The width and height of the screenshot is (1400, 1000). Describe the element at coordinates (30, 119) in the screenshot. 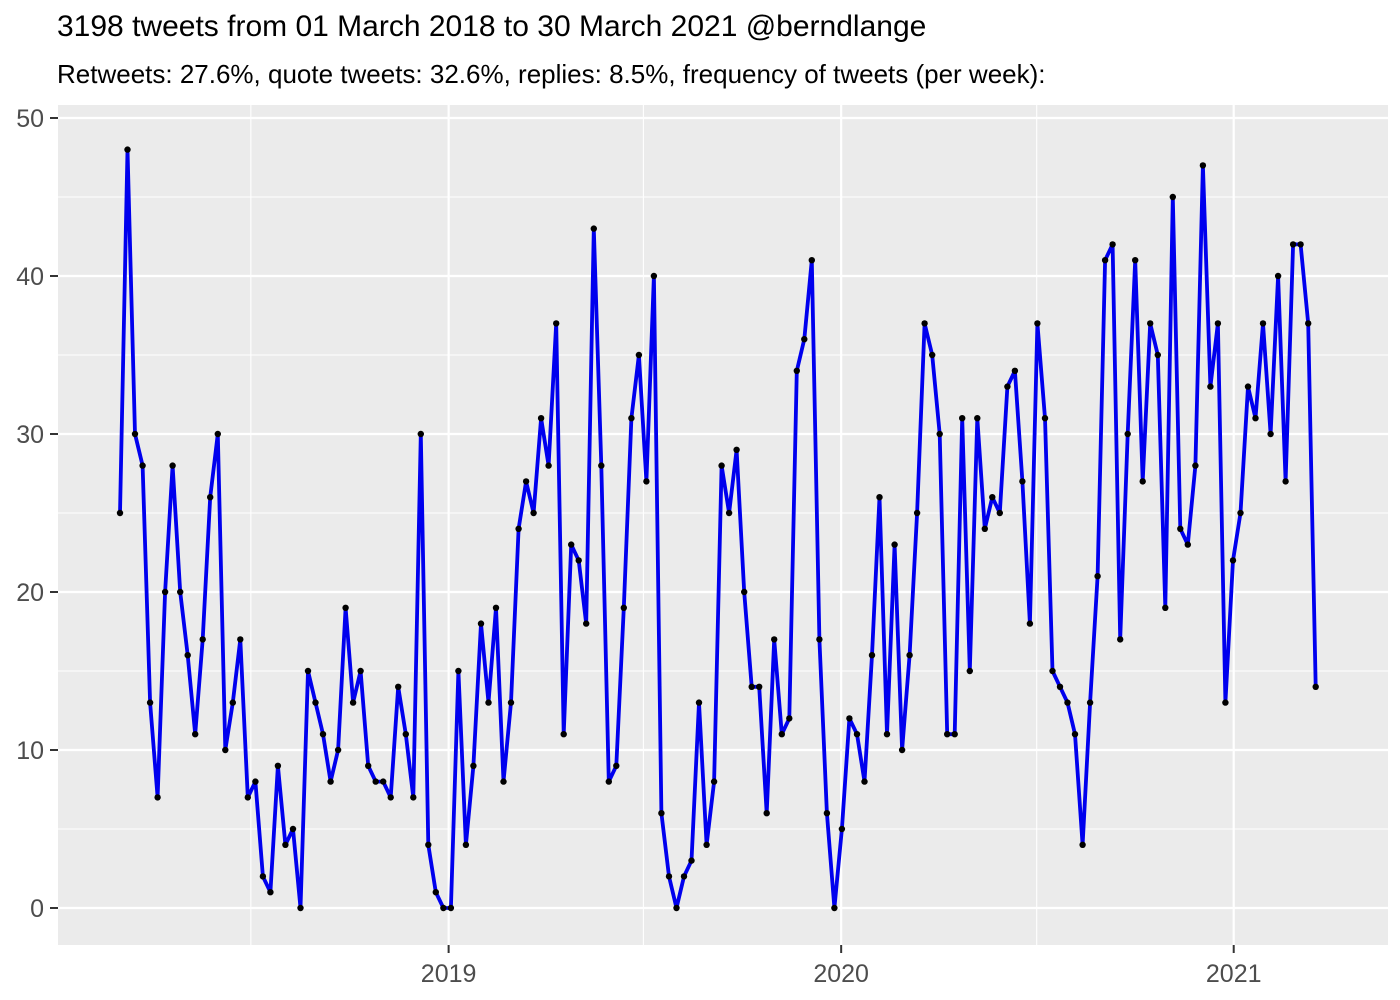

I see `y-axis-label: 50` at that location.